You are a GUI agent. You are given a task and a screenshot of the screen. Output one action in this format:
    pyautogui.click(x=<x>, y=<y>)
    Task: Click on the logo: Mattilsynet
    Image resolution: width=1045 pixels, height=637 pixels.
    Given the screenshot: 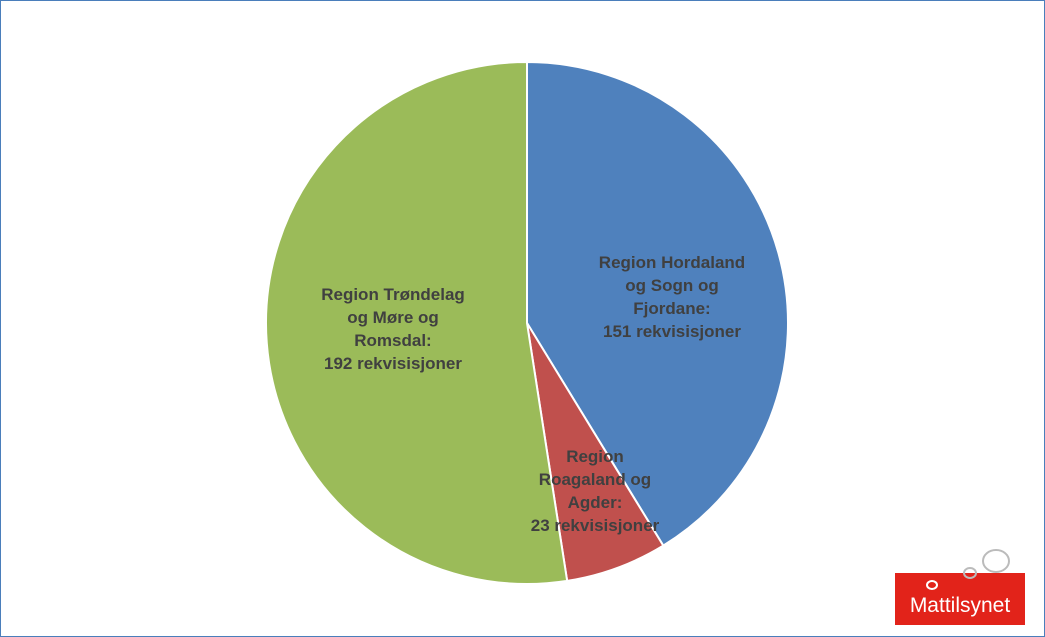 What is the action you would take?
    pyautogui.click(x=960, y=587)
    